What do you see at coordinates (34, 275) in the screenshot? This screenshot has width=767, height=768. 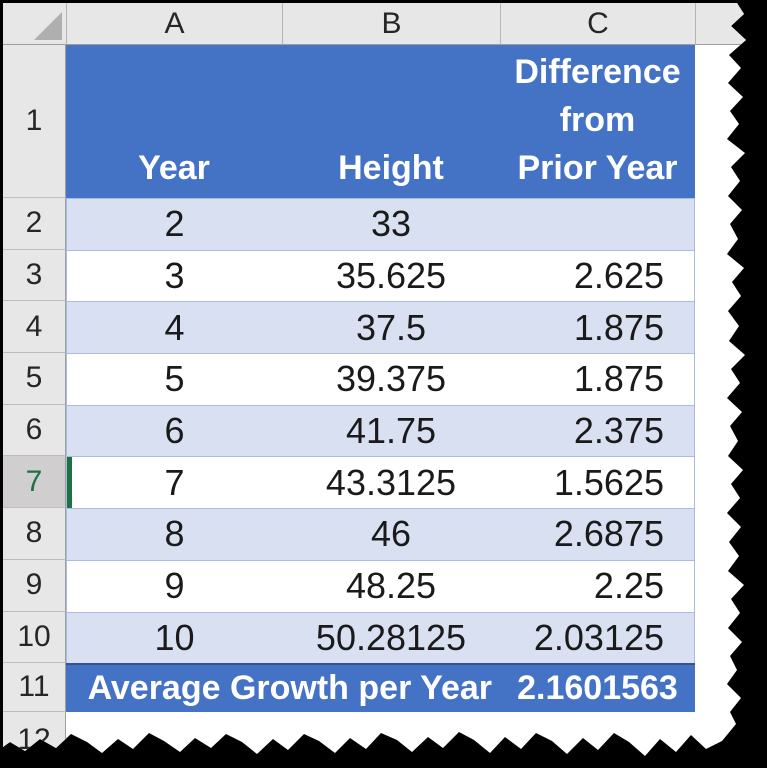 I see `row-header-3: 3` at bounding box center [34, 275].